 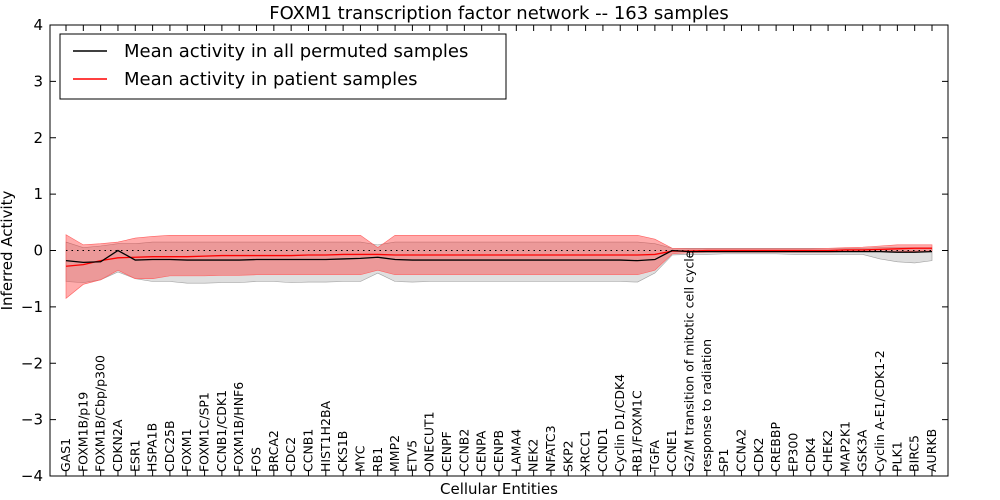 I want to click on x-tick-label: FOXM1B/HNF6, so click(x=238, y=427).